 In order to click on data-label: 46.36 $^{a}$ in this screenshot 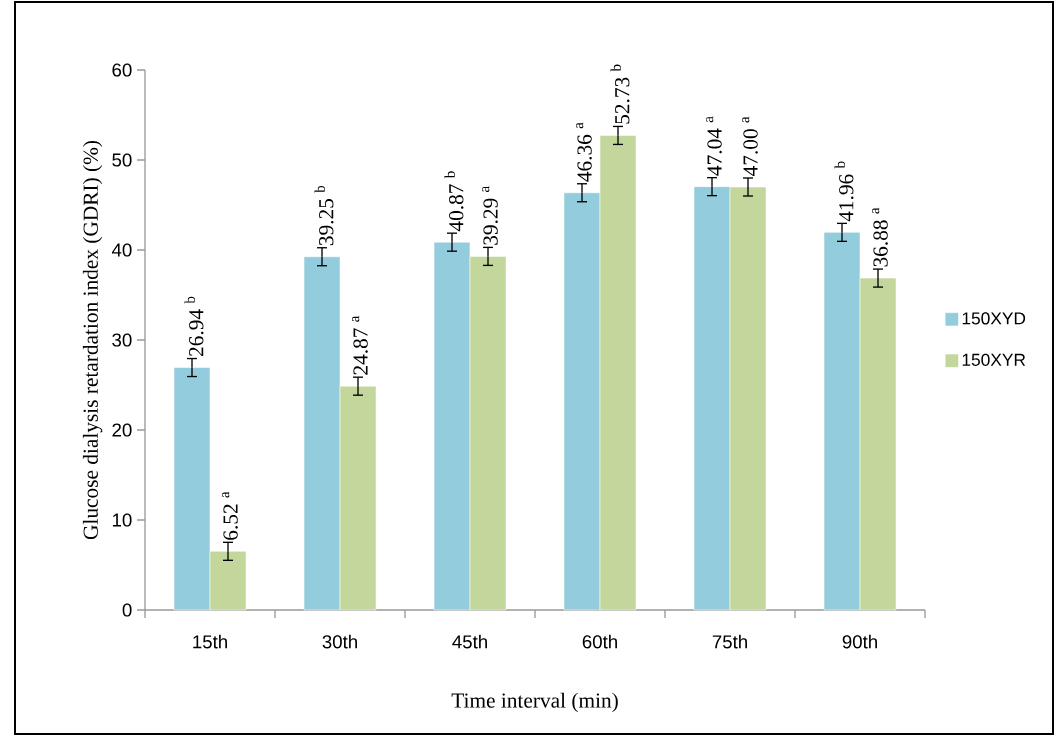, I will do `click(584, 152)`.